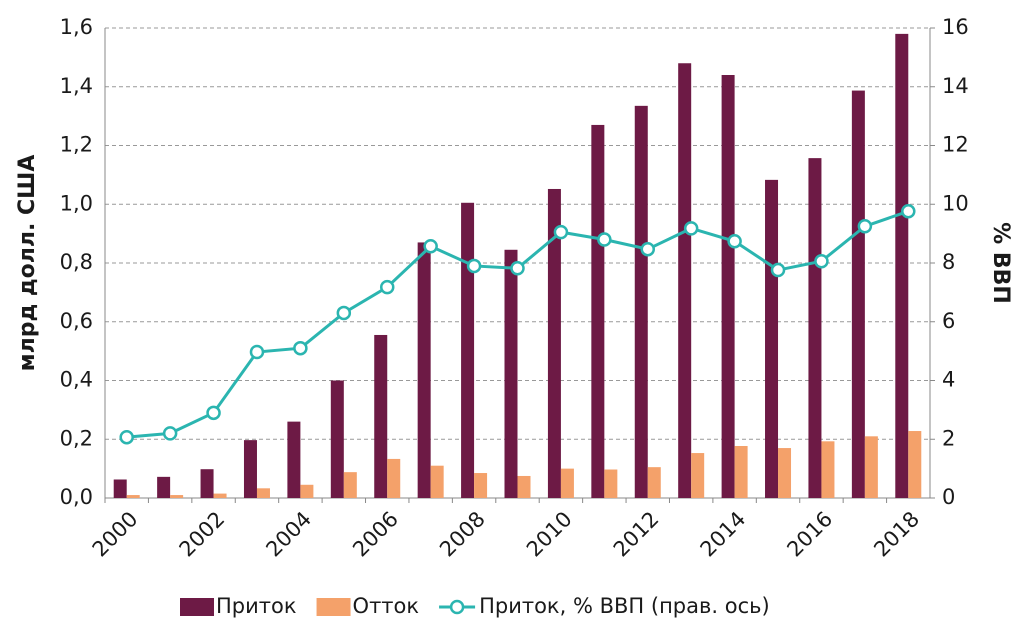 The image size is (1020, 626). What do you see at coordinates (955, 86) in the screenshot?
I see `y2-tick-label: 14` at bounding box center [955, 86].